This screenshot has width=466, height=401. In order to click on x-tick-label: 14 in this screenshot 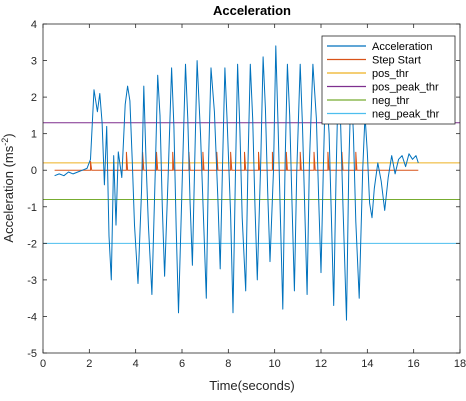, I will do `click(367, 364)`.